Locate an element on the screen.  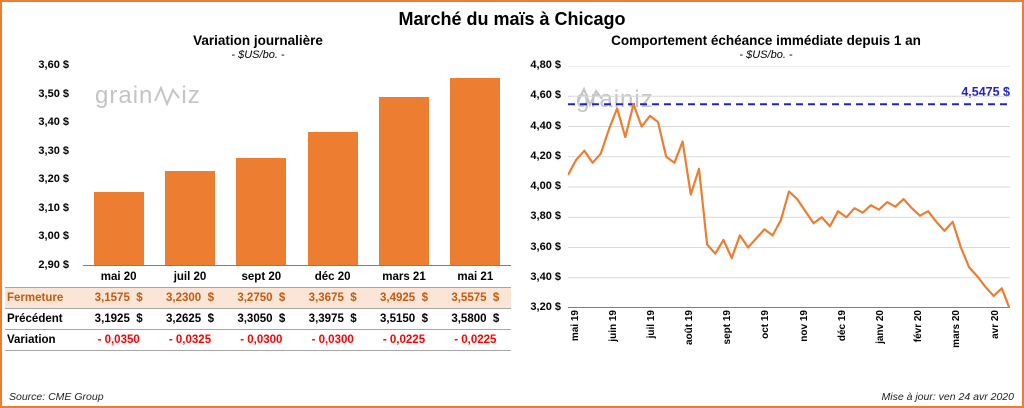
y-tick-label: 3,00 $ is located at coordinates (53, 236).